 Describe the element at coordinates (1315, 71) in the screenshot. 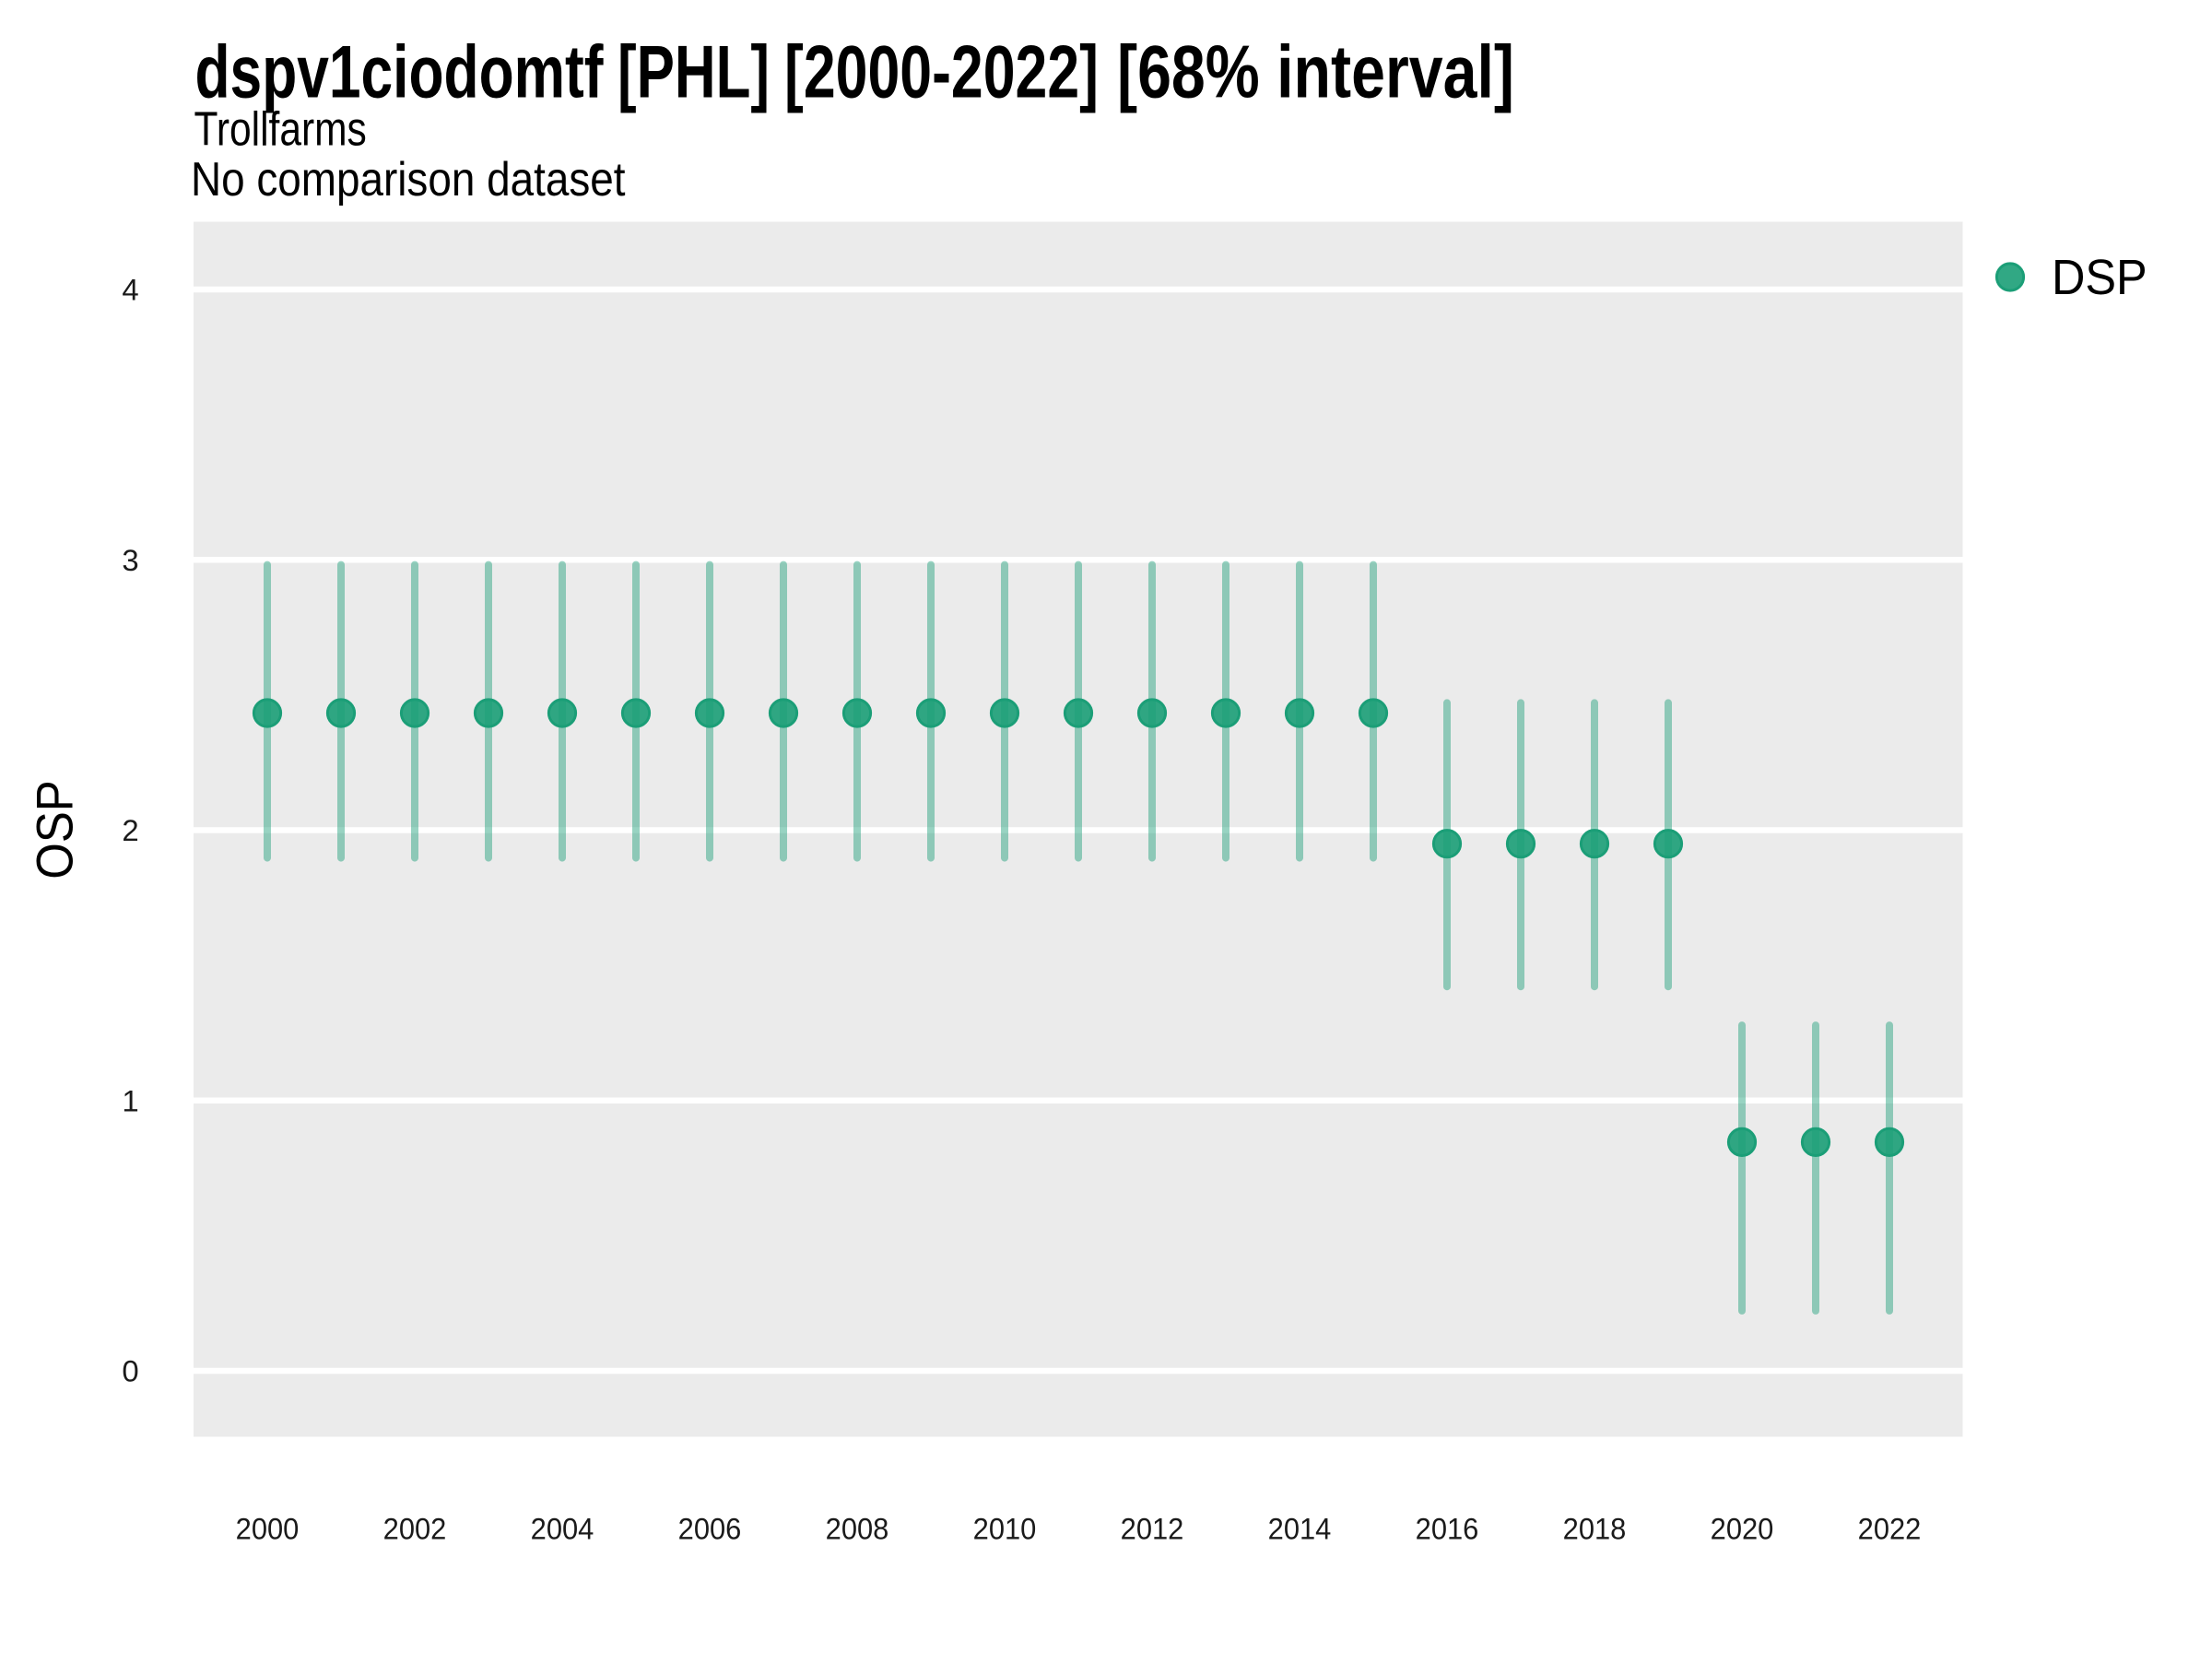

I see `svg-text: [68% interval]` at that location.